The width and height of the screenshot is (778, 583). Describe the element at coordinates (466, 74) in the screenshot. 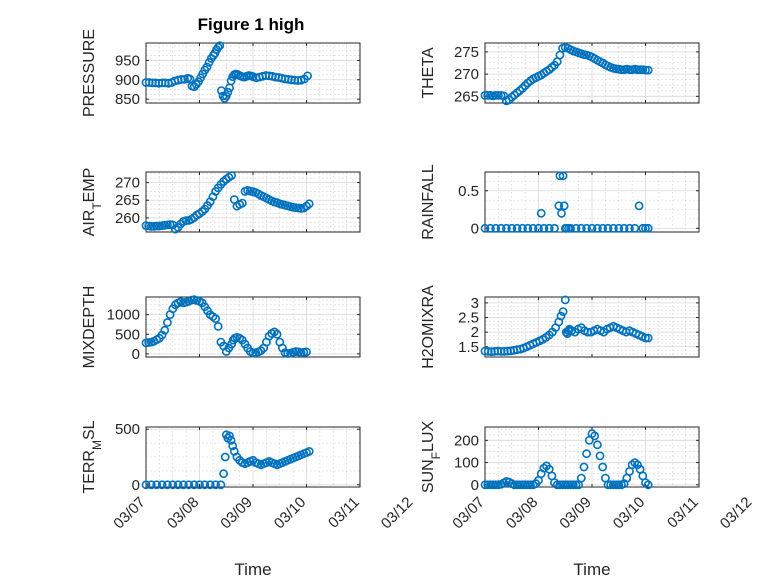

I see `ytick-label: 270` at that location.